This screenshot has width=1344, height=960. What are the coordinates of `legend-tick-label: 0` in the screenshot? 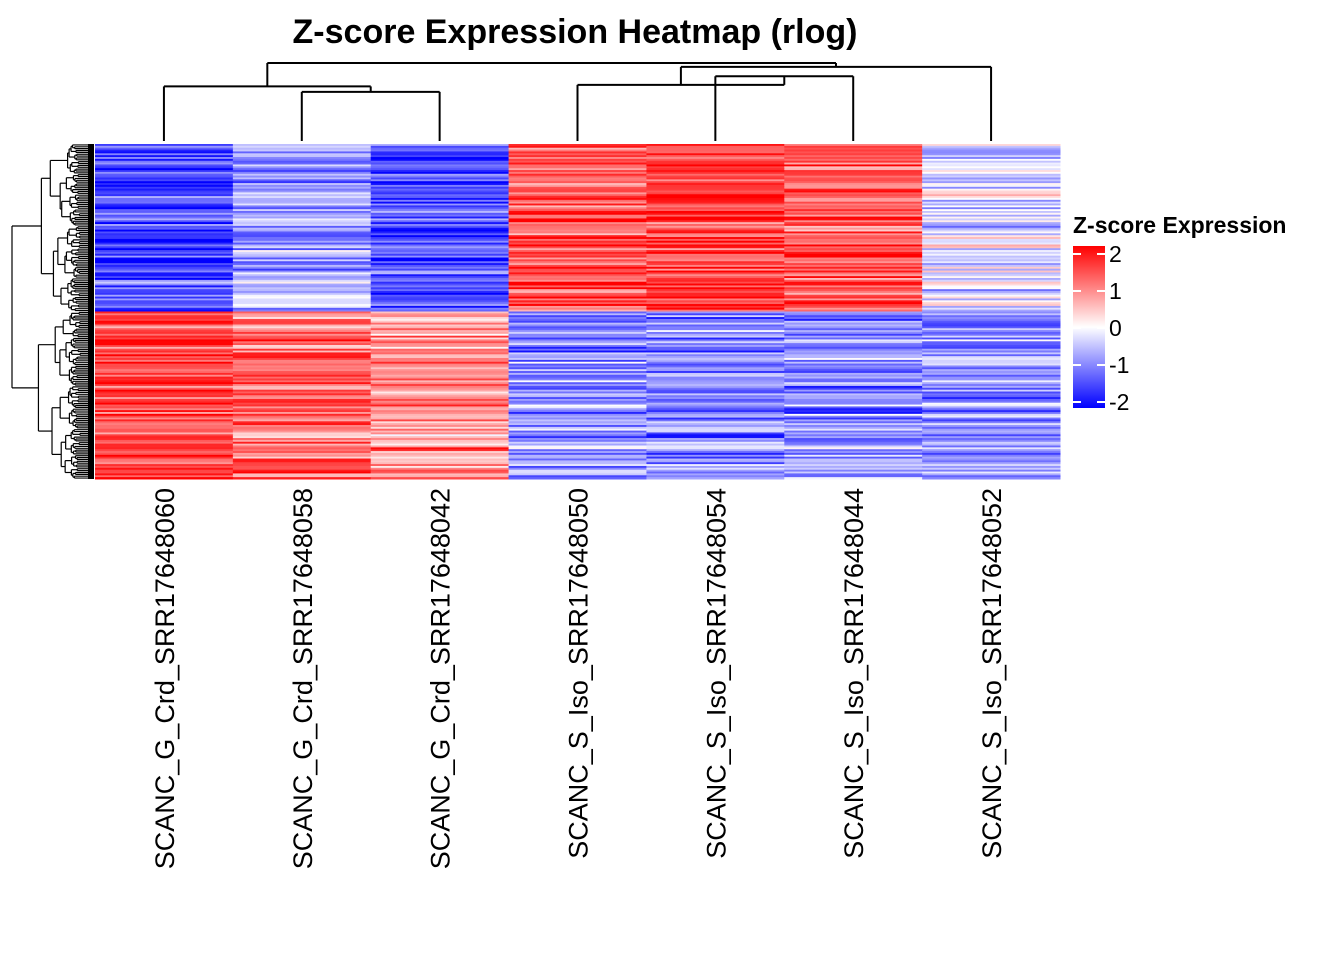 It's located at (1115, 328).